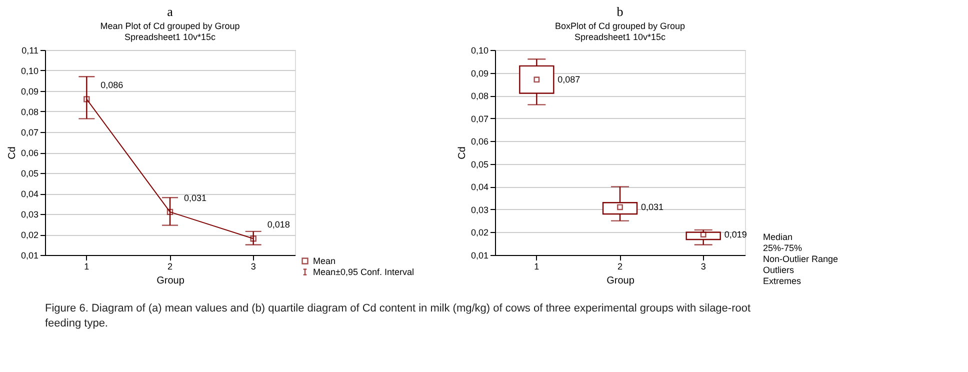  Describe the element at coordinates (782, 281) in the screenshot. I see `text: Extremes` at that location.